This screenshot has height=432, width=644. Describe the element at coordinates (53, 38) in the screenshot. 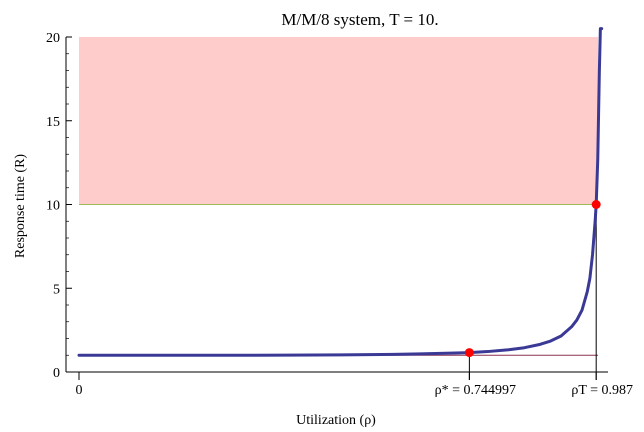

I see `y-tick-label-4: 20` at that location.